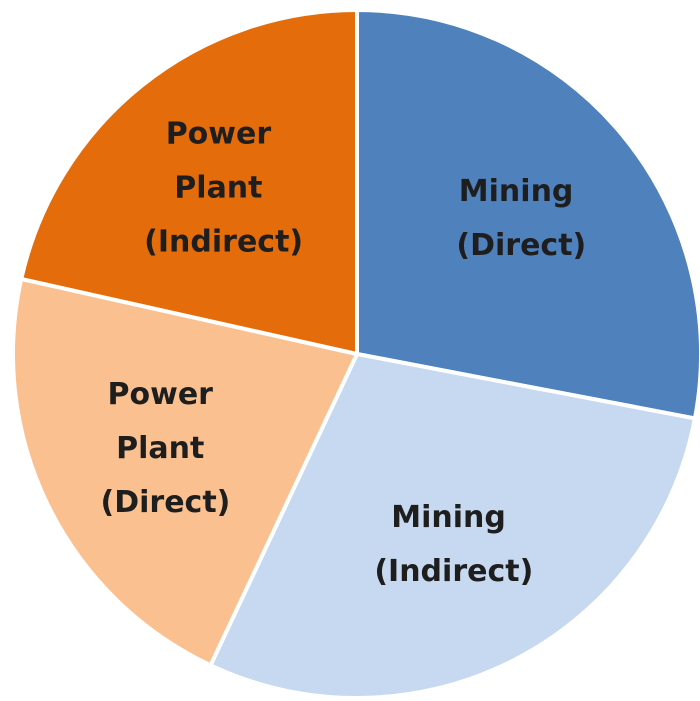 The height and width of the screenshot is (701, 700). I want to click on slice-label: Mining (Indirect), so click(453, 544).